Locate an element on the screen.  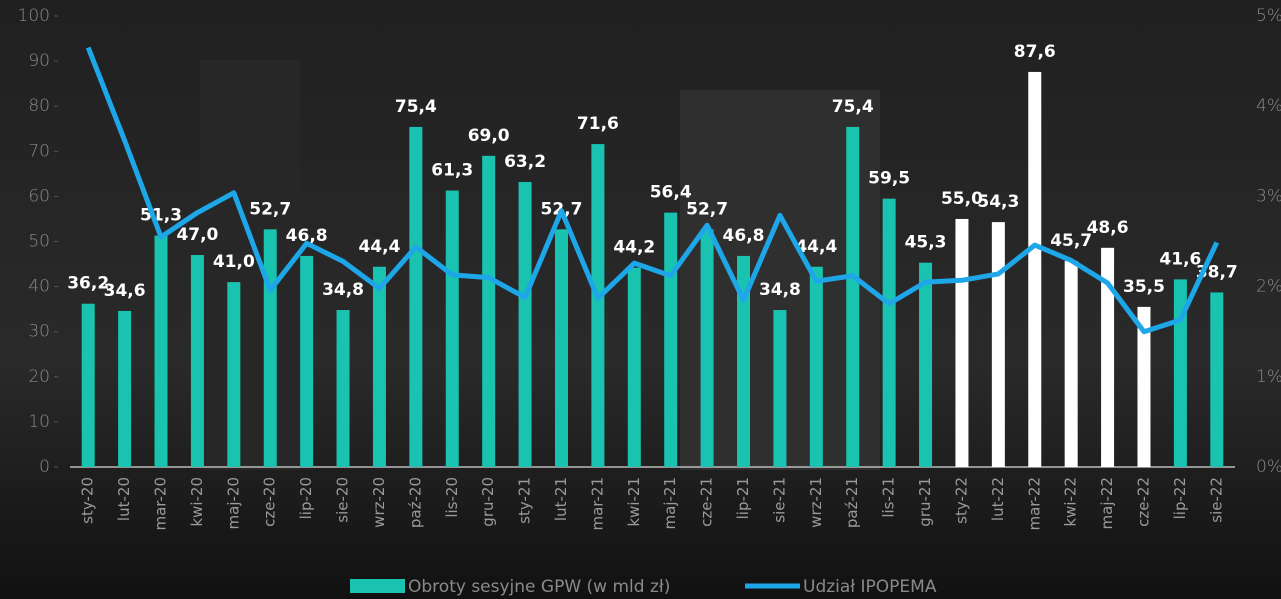
data-label: 56,4 is located at coordinates (671, 193).